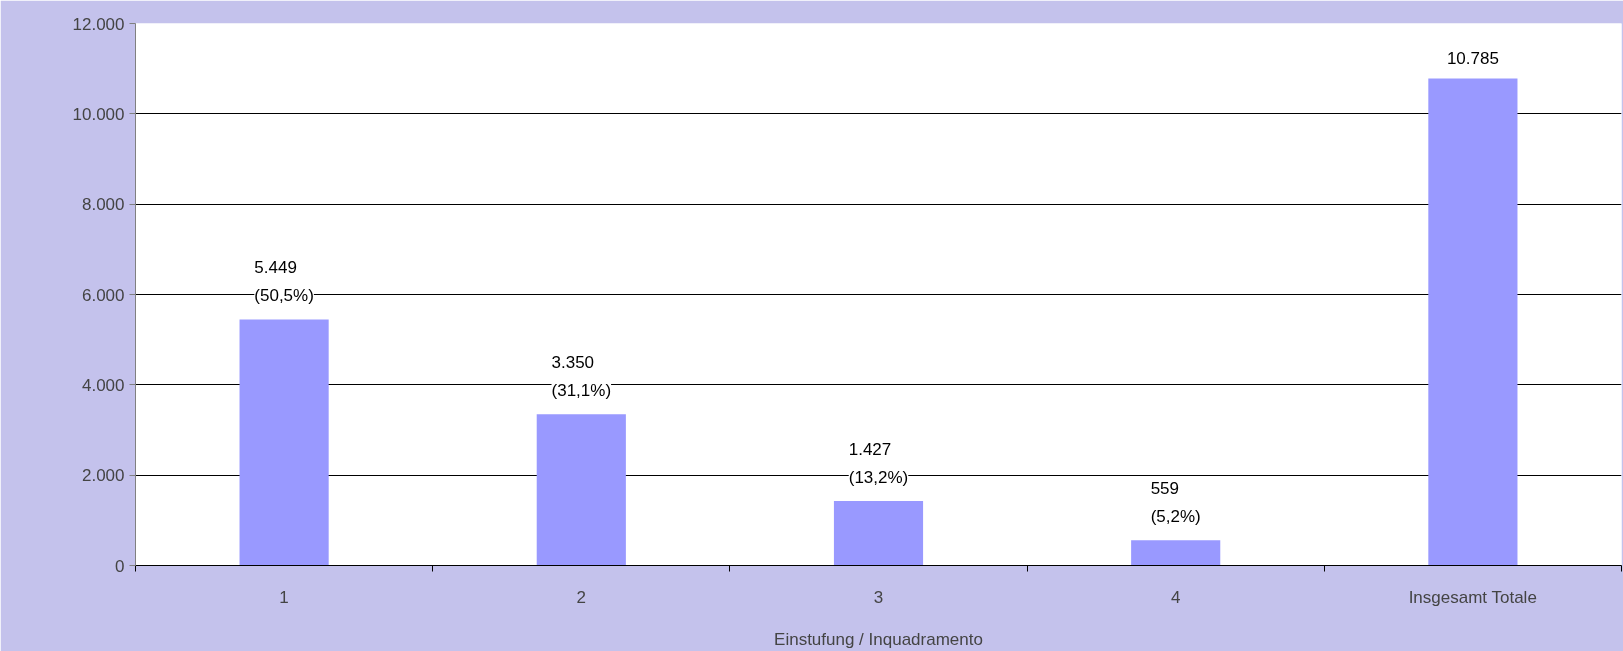 This screenshot has height=651, width=1623. Describe the element at coordinates (284, 281) in the screenshot. I see `data-label: 5.449 (50,5%)` at that location.